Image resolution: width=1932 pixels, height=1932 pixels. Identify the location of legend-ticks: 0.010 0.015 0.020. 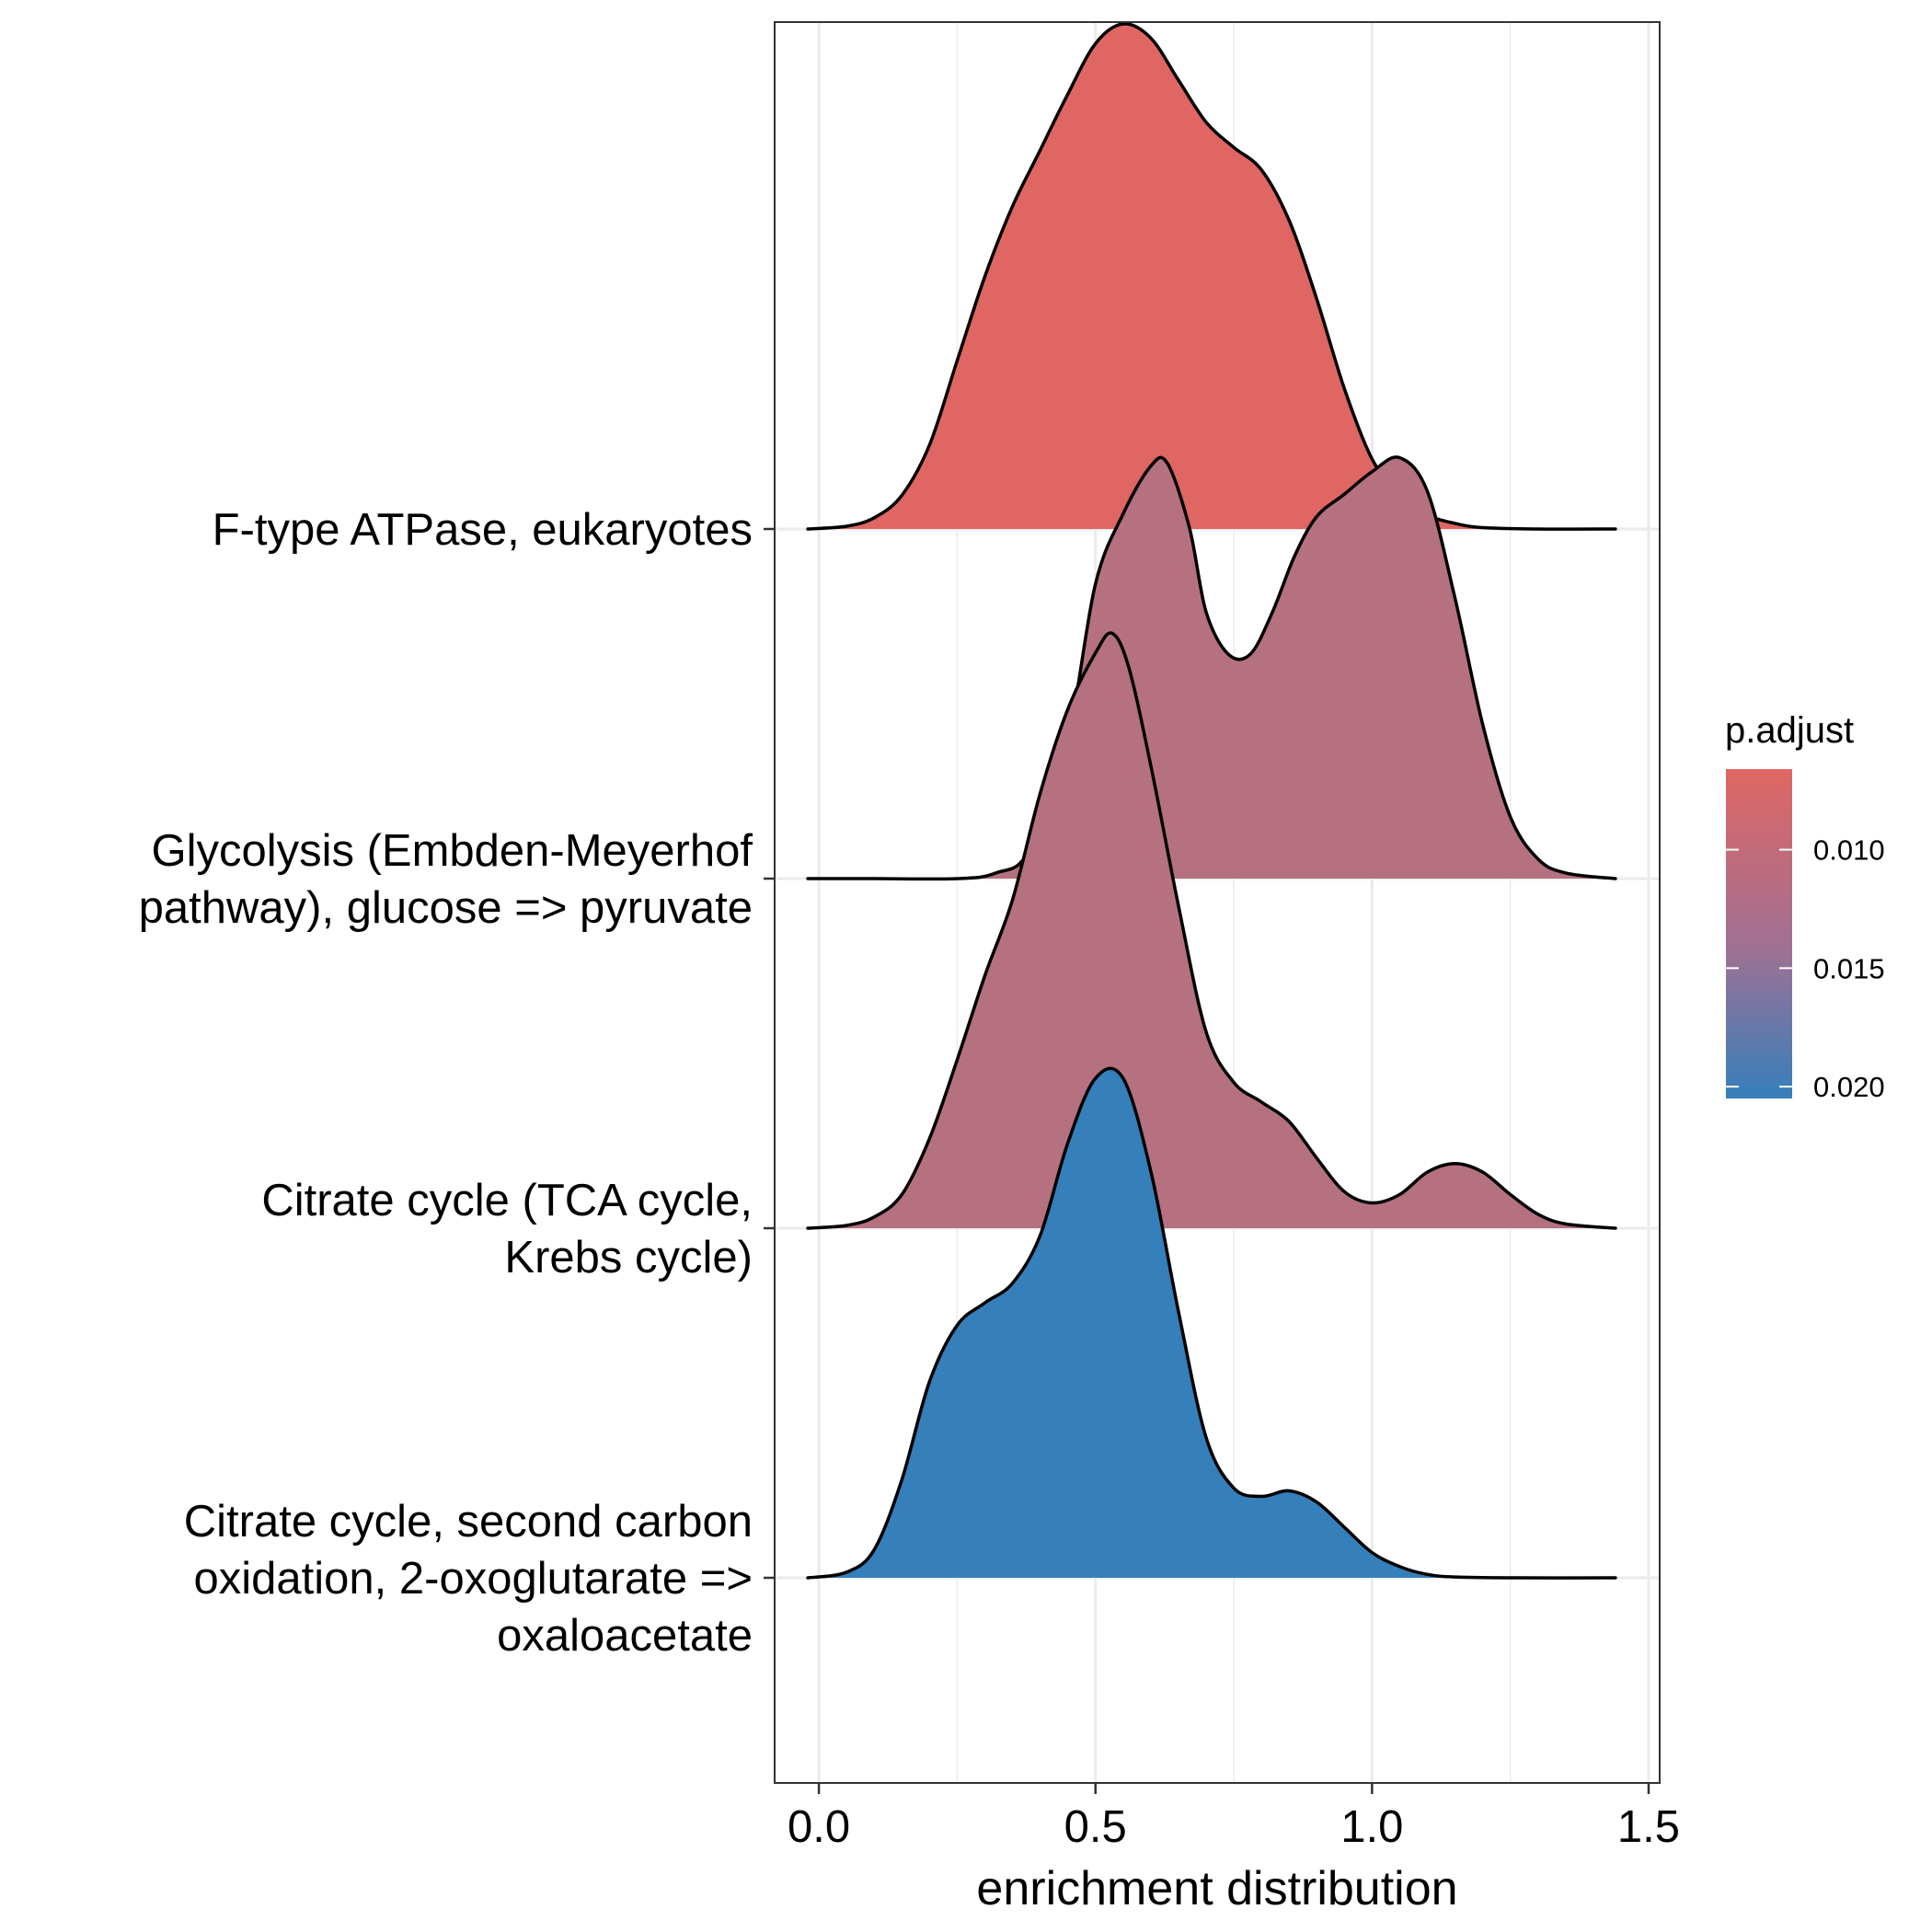
(1805, 968).